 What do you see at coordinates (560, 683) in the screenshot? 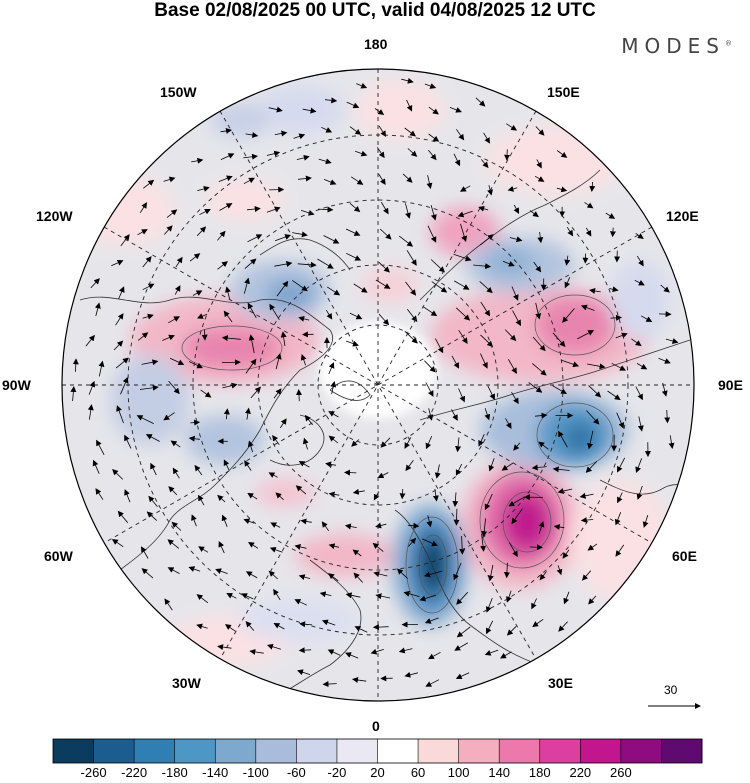
I see `lon-label-30e: 30E` at bounding box center [560, 683].